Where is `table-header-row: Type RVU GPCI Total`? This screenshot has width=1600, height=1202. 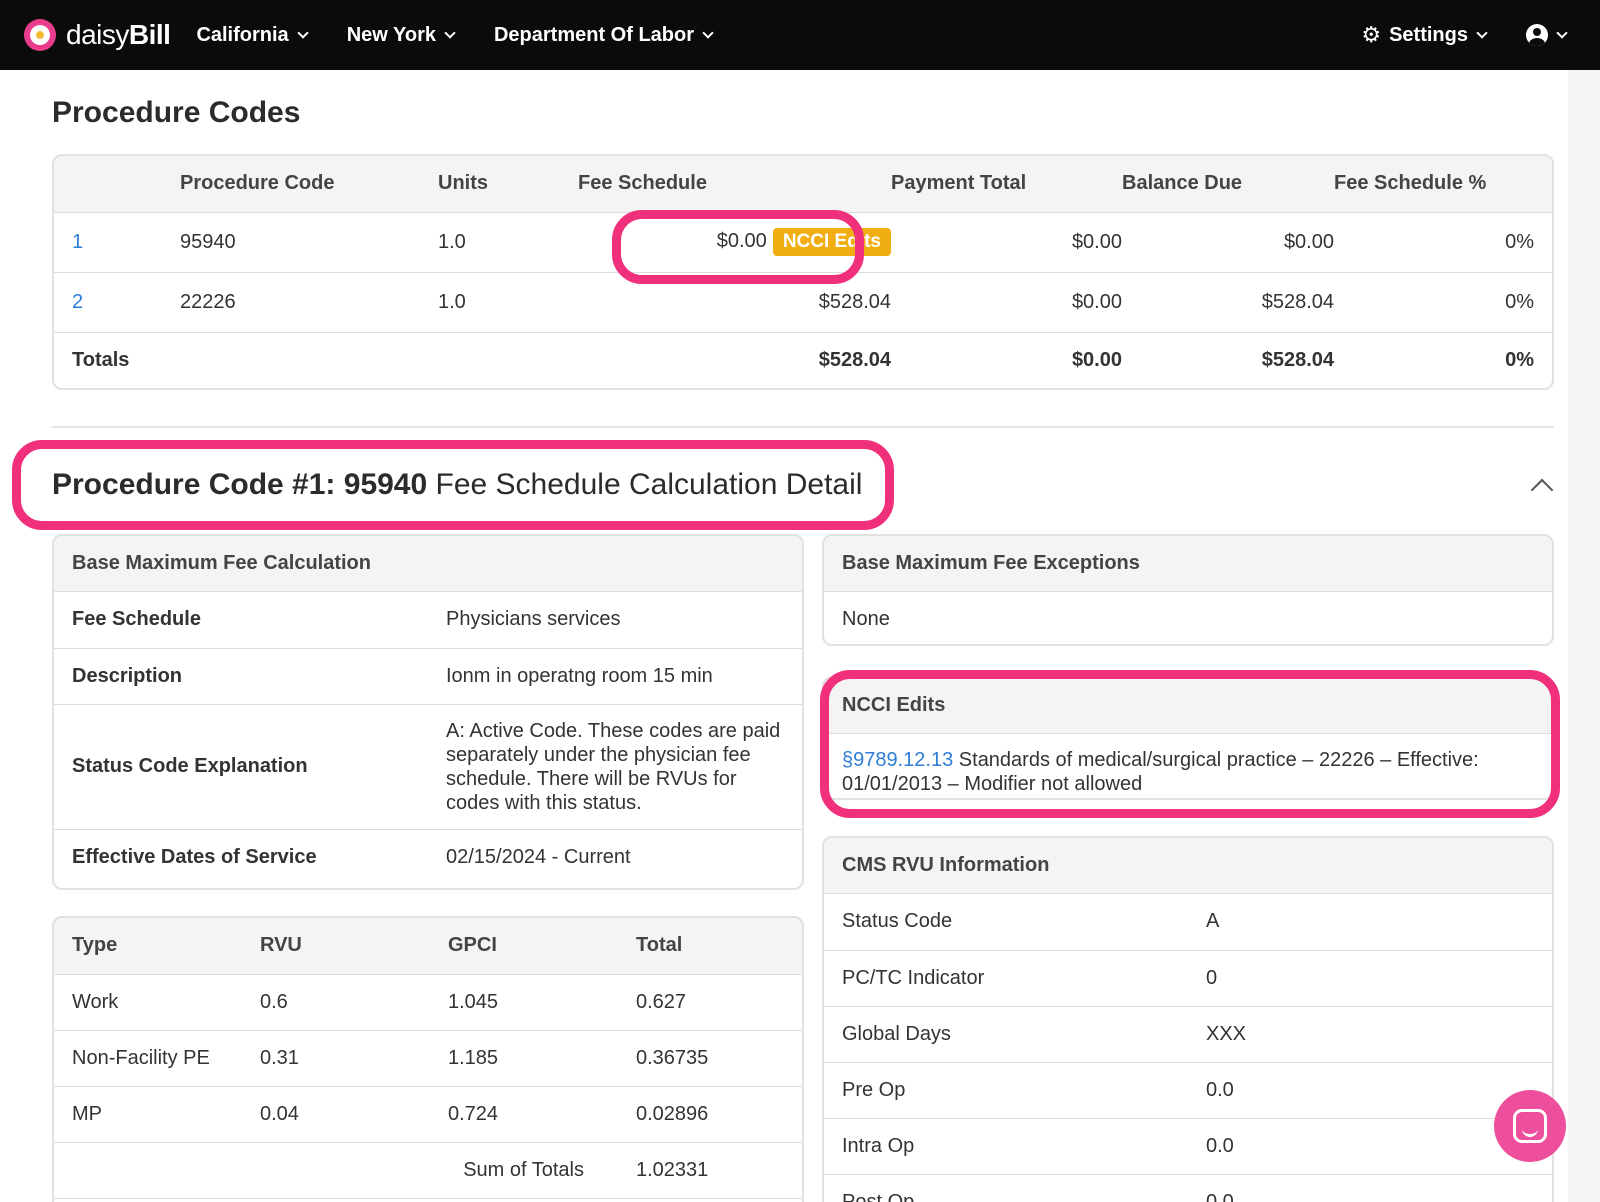 table-header-row: Type RVU GPCI Total is located at coordinates (428, 946).